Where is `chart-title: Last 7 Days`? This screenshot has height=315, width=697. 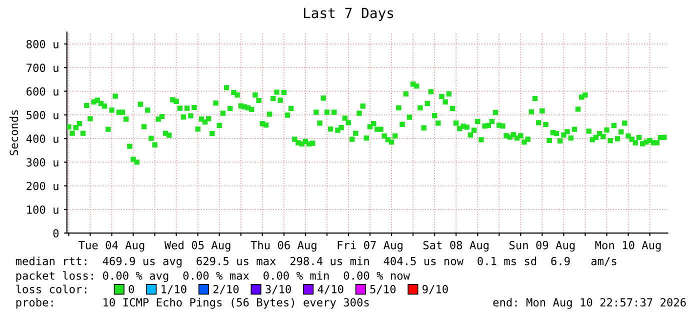 chart-title: Last 7 Days is located at coordinates (349, 14).